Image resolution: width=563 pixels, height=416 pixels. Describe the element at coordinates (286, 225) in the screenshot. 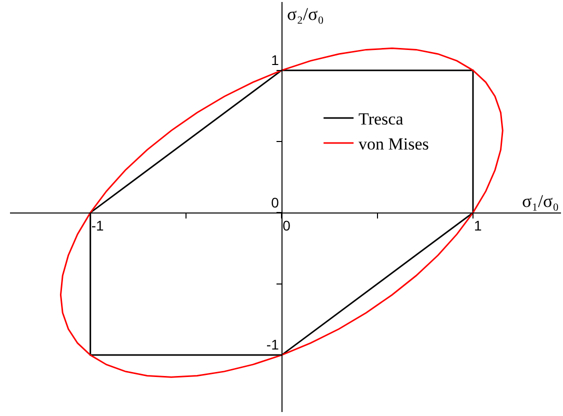

I see `x-tick-label: 0` at that location.